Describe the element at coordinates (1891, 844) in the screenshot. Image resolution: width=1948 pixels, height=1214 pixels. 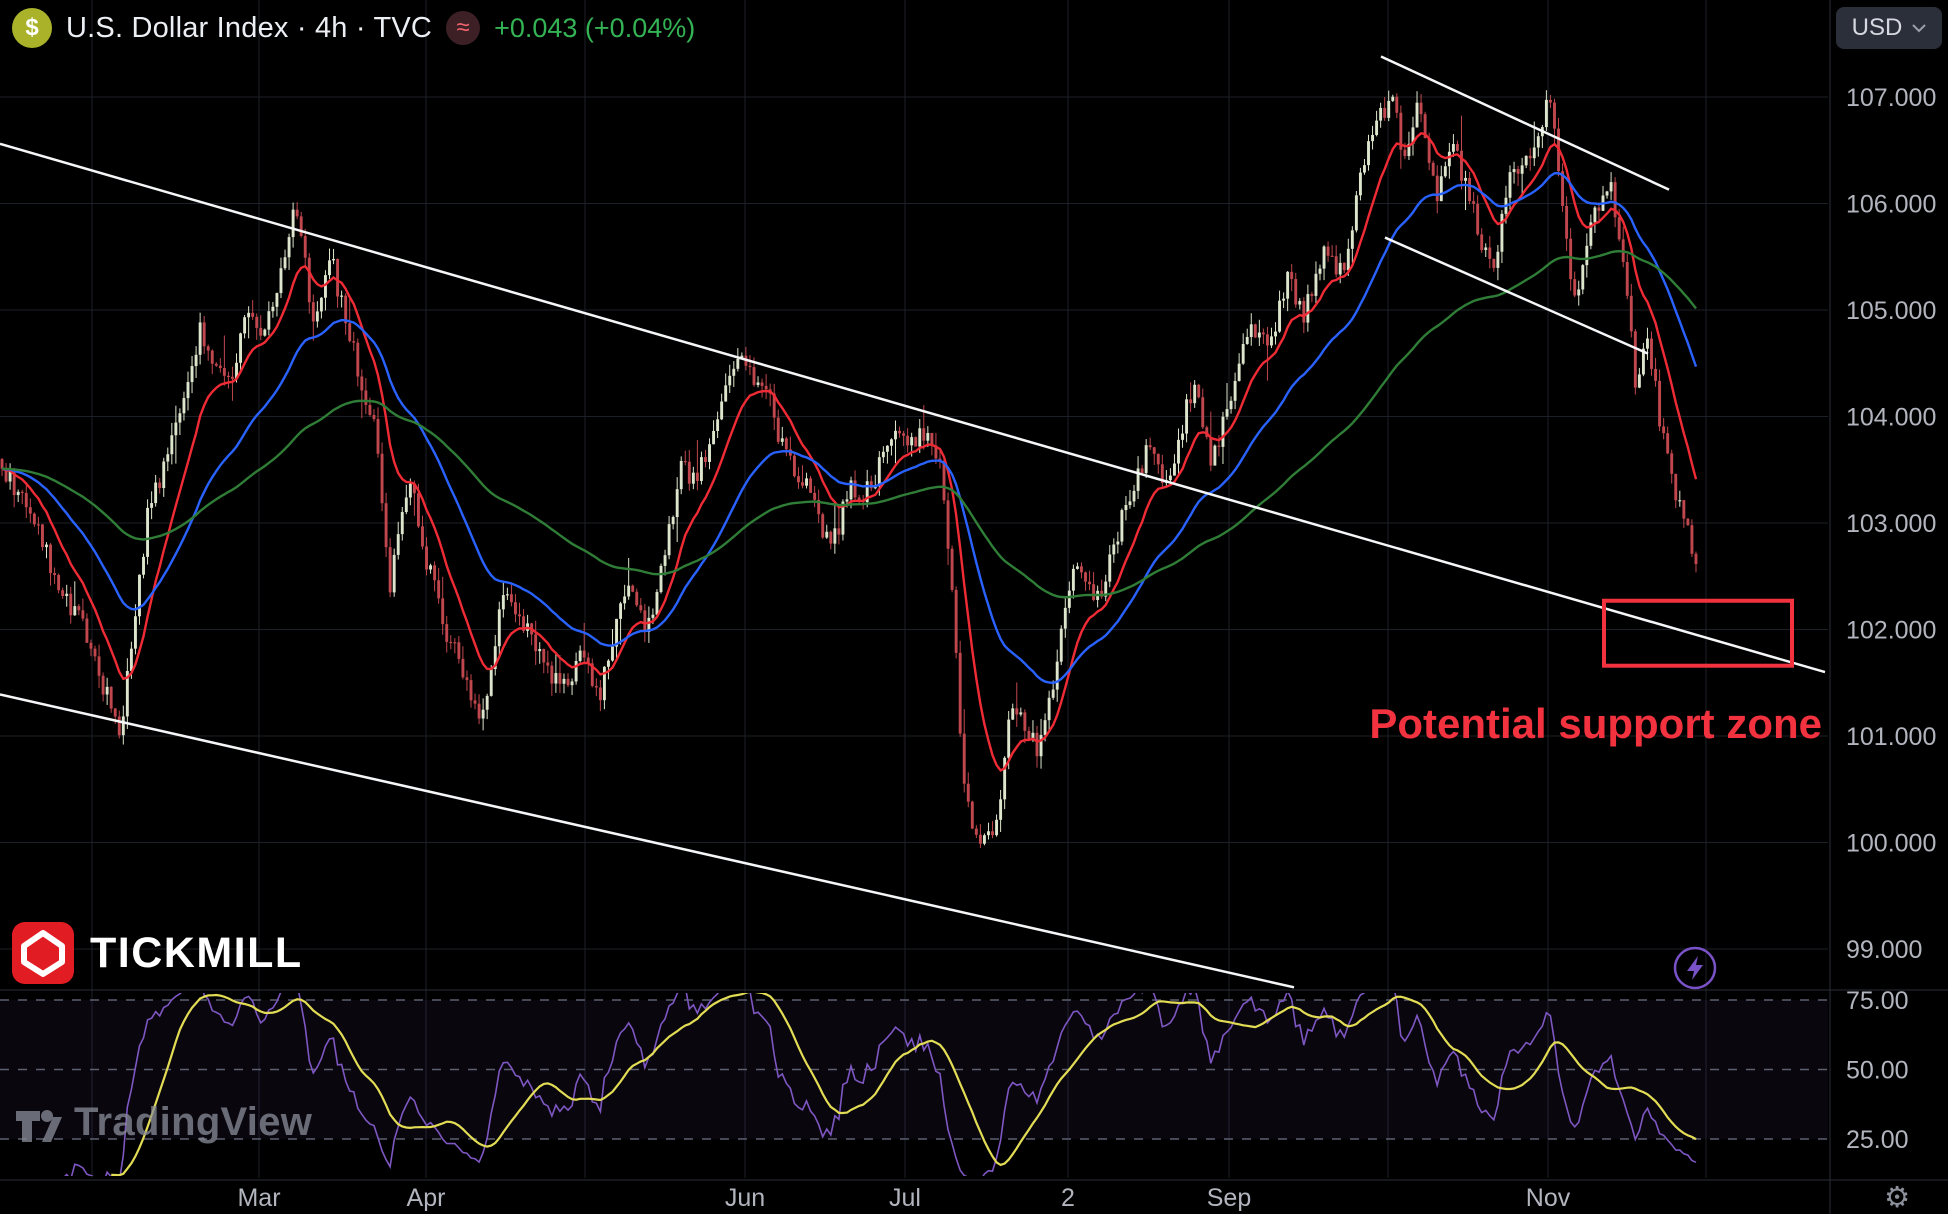
I see `svg-text: 100.000` at that location.